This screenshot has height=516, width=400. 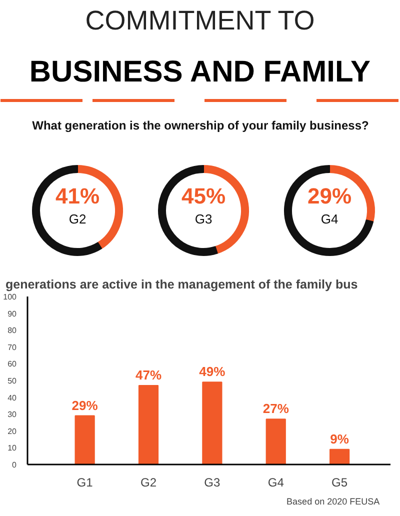 I want to click on x-tick-label: G3, so click(x=212, y=483).